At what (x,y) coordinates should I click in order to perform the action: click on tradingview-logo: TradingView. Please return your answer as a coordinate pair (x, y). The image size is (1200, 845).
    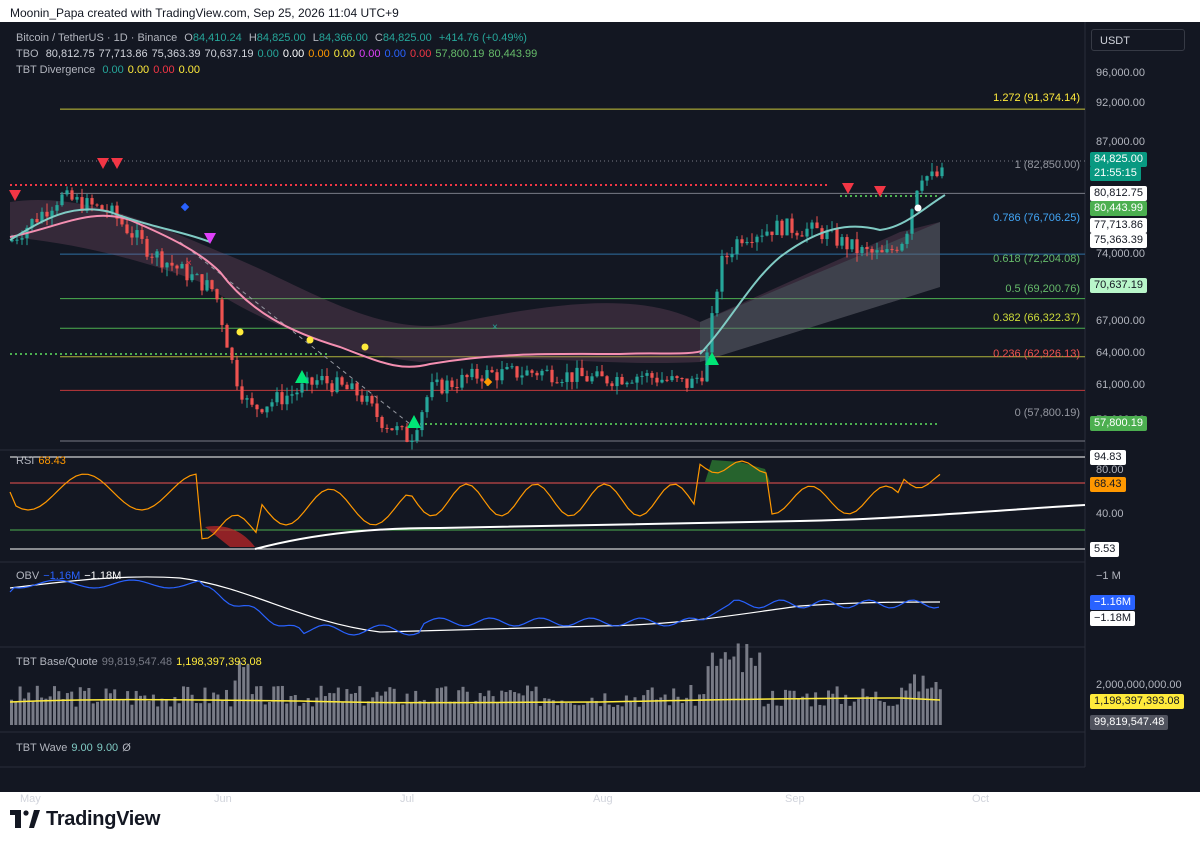
    Looking at the image, I should click on (85, 819).